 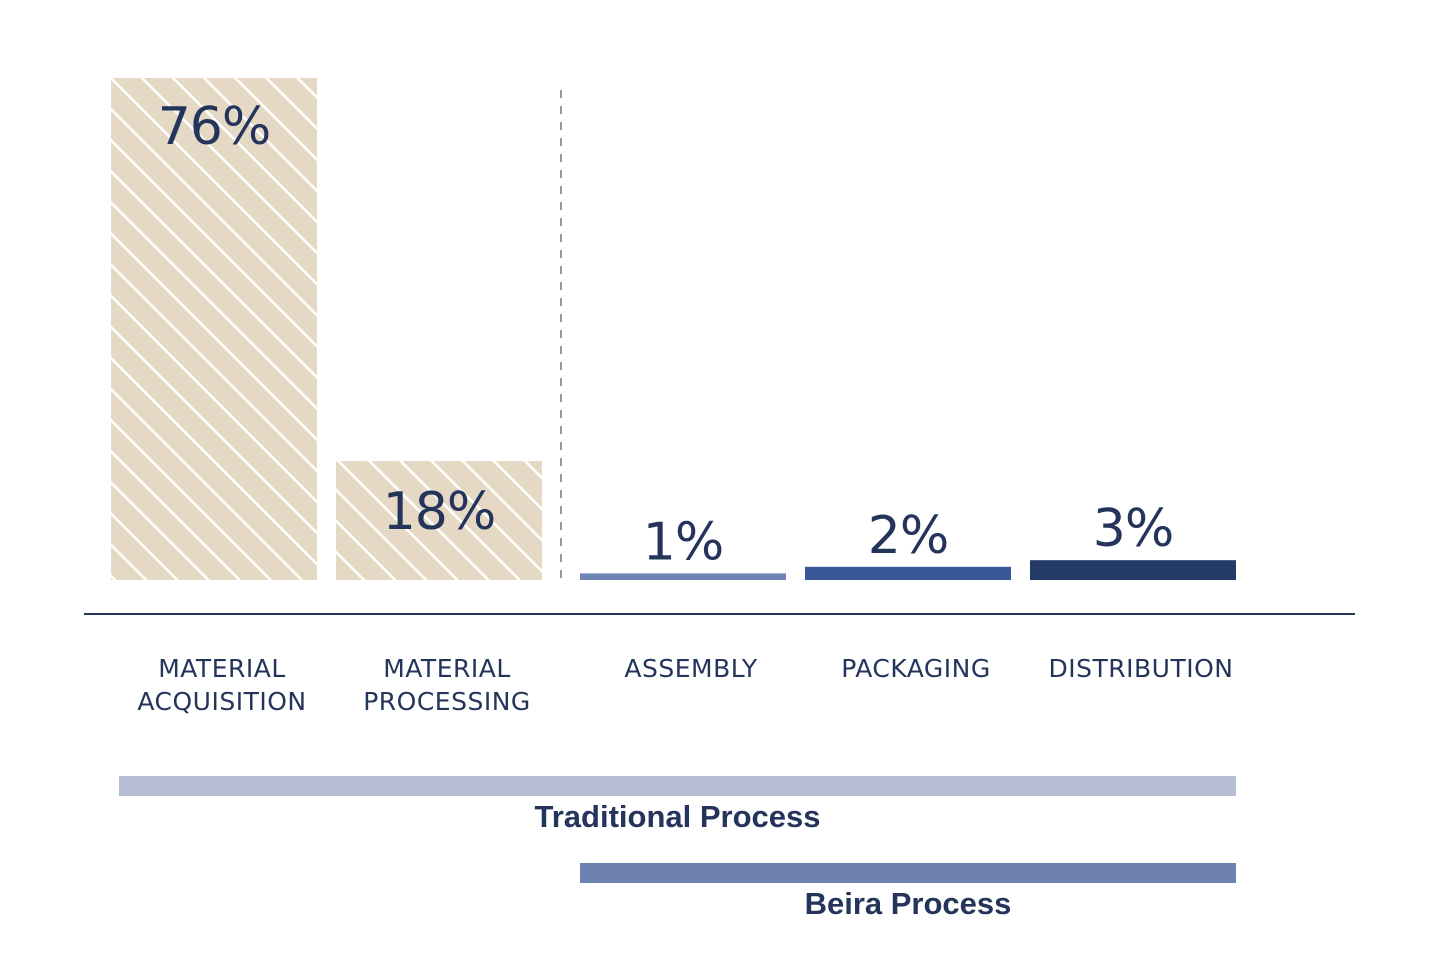 I want to click on process-range-label-beira-process: Beira Process, so click(x=908, y=903).